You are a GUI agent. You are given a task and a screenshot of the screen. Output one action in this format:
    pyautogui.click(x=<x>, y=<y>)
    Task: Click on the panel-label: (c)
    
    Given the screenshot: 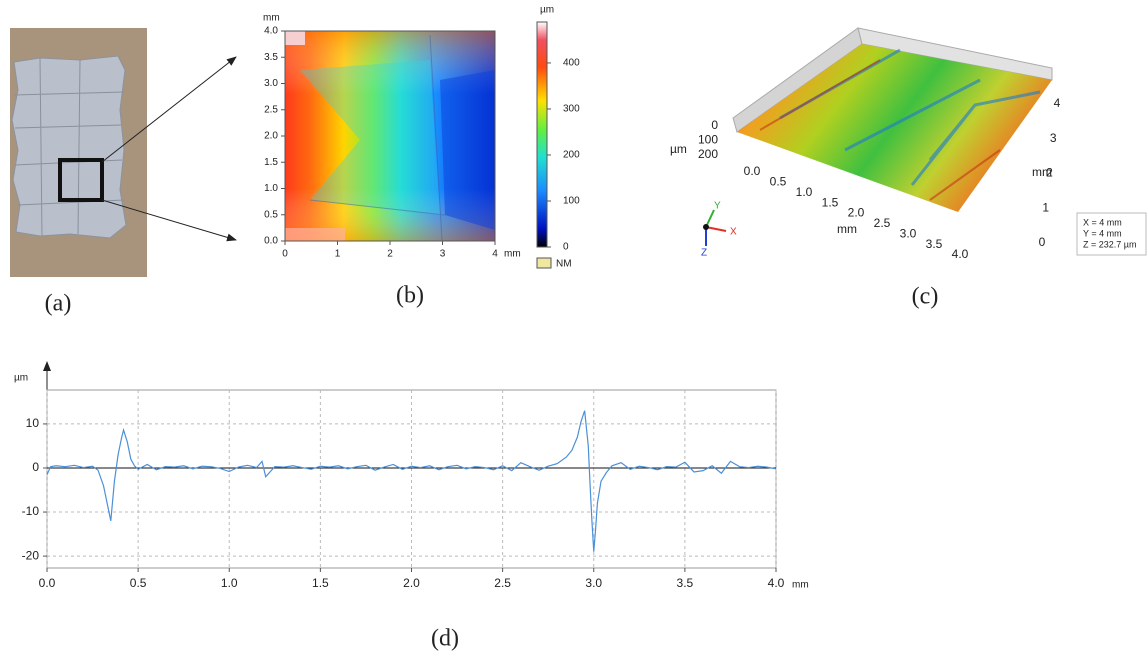 What is the action you would take?
    pyautogui.click(x=925, y=297)
    